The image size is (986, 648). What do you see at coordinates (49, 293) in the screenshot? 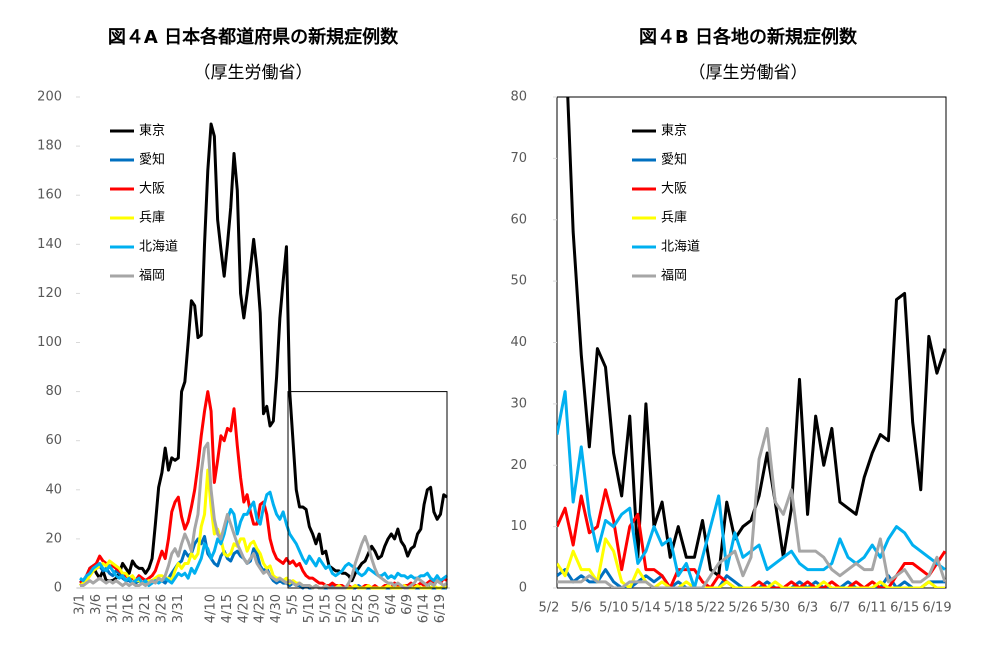
I see `y-tick-label: 120` at bounding box center [49, 293].